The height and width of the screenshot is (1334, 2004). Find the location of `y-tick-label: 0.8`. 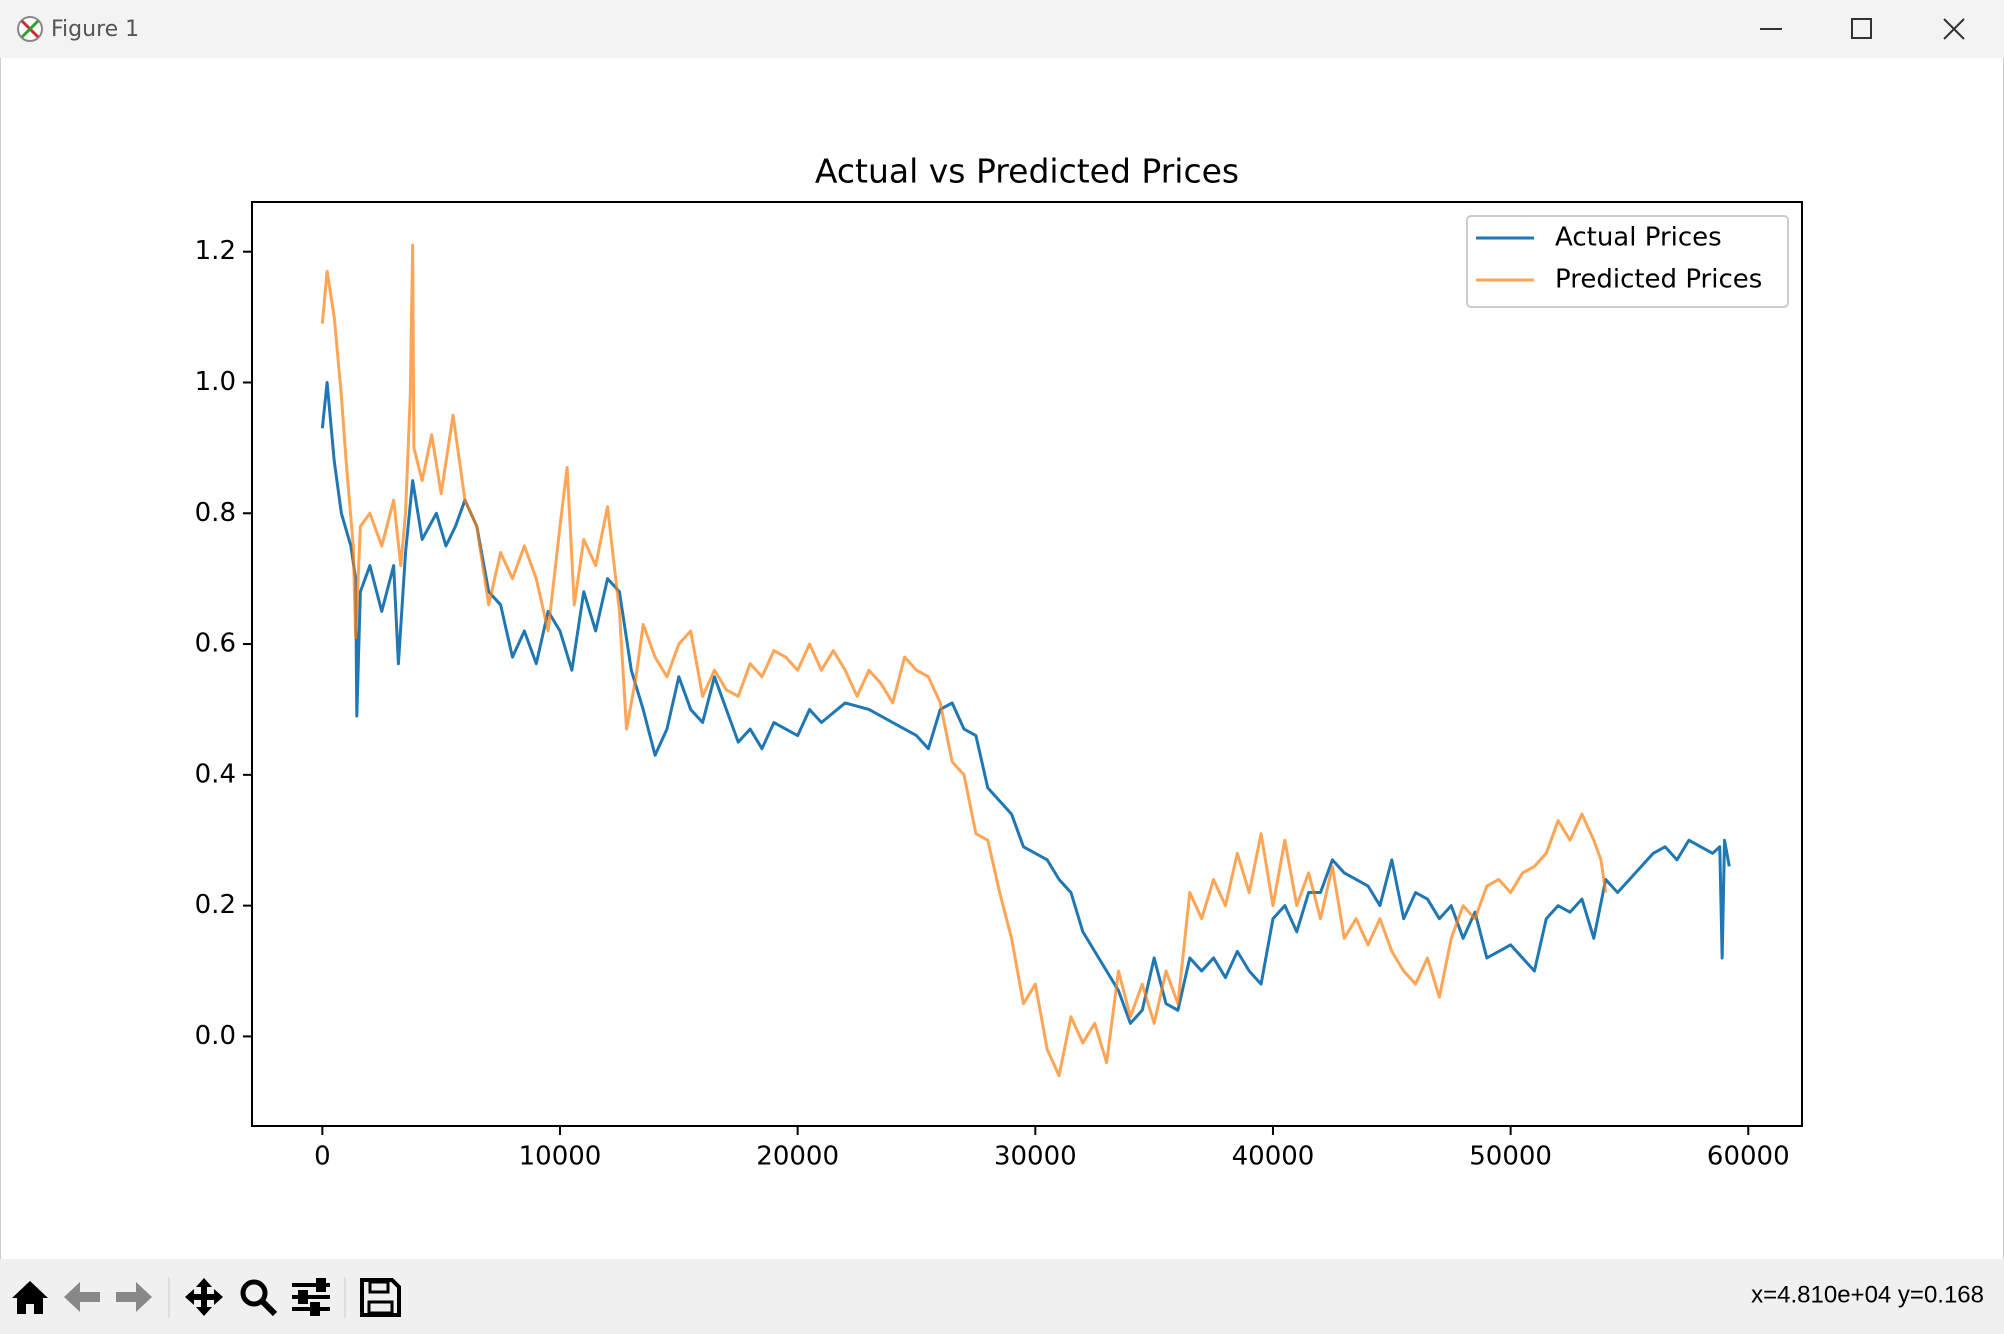

y-tick-label: 0.8 is located at coordinates (215, 513).